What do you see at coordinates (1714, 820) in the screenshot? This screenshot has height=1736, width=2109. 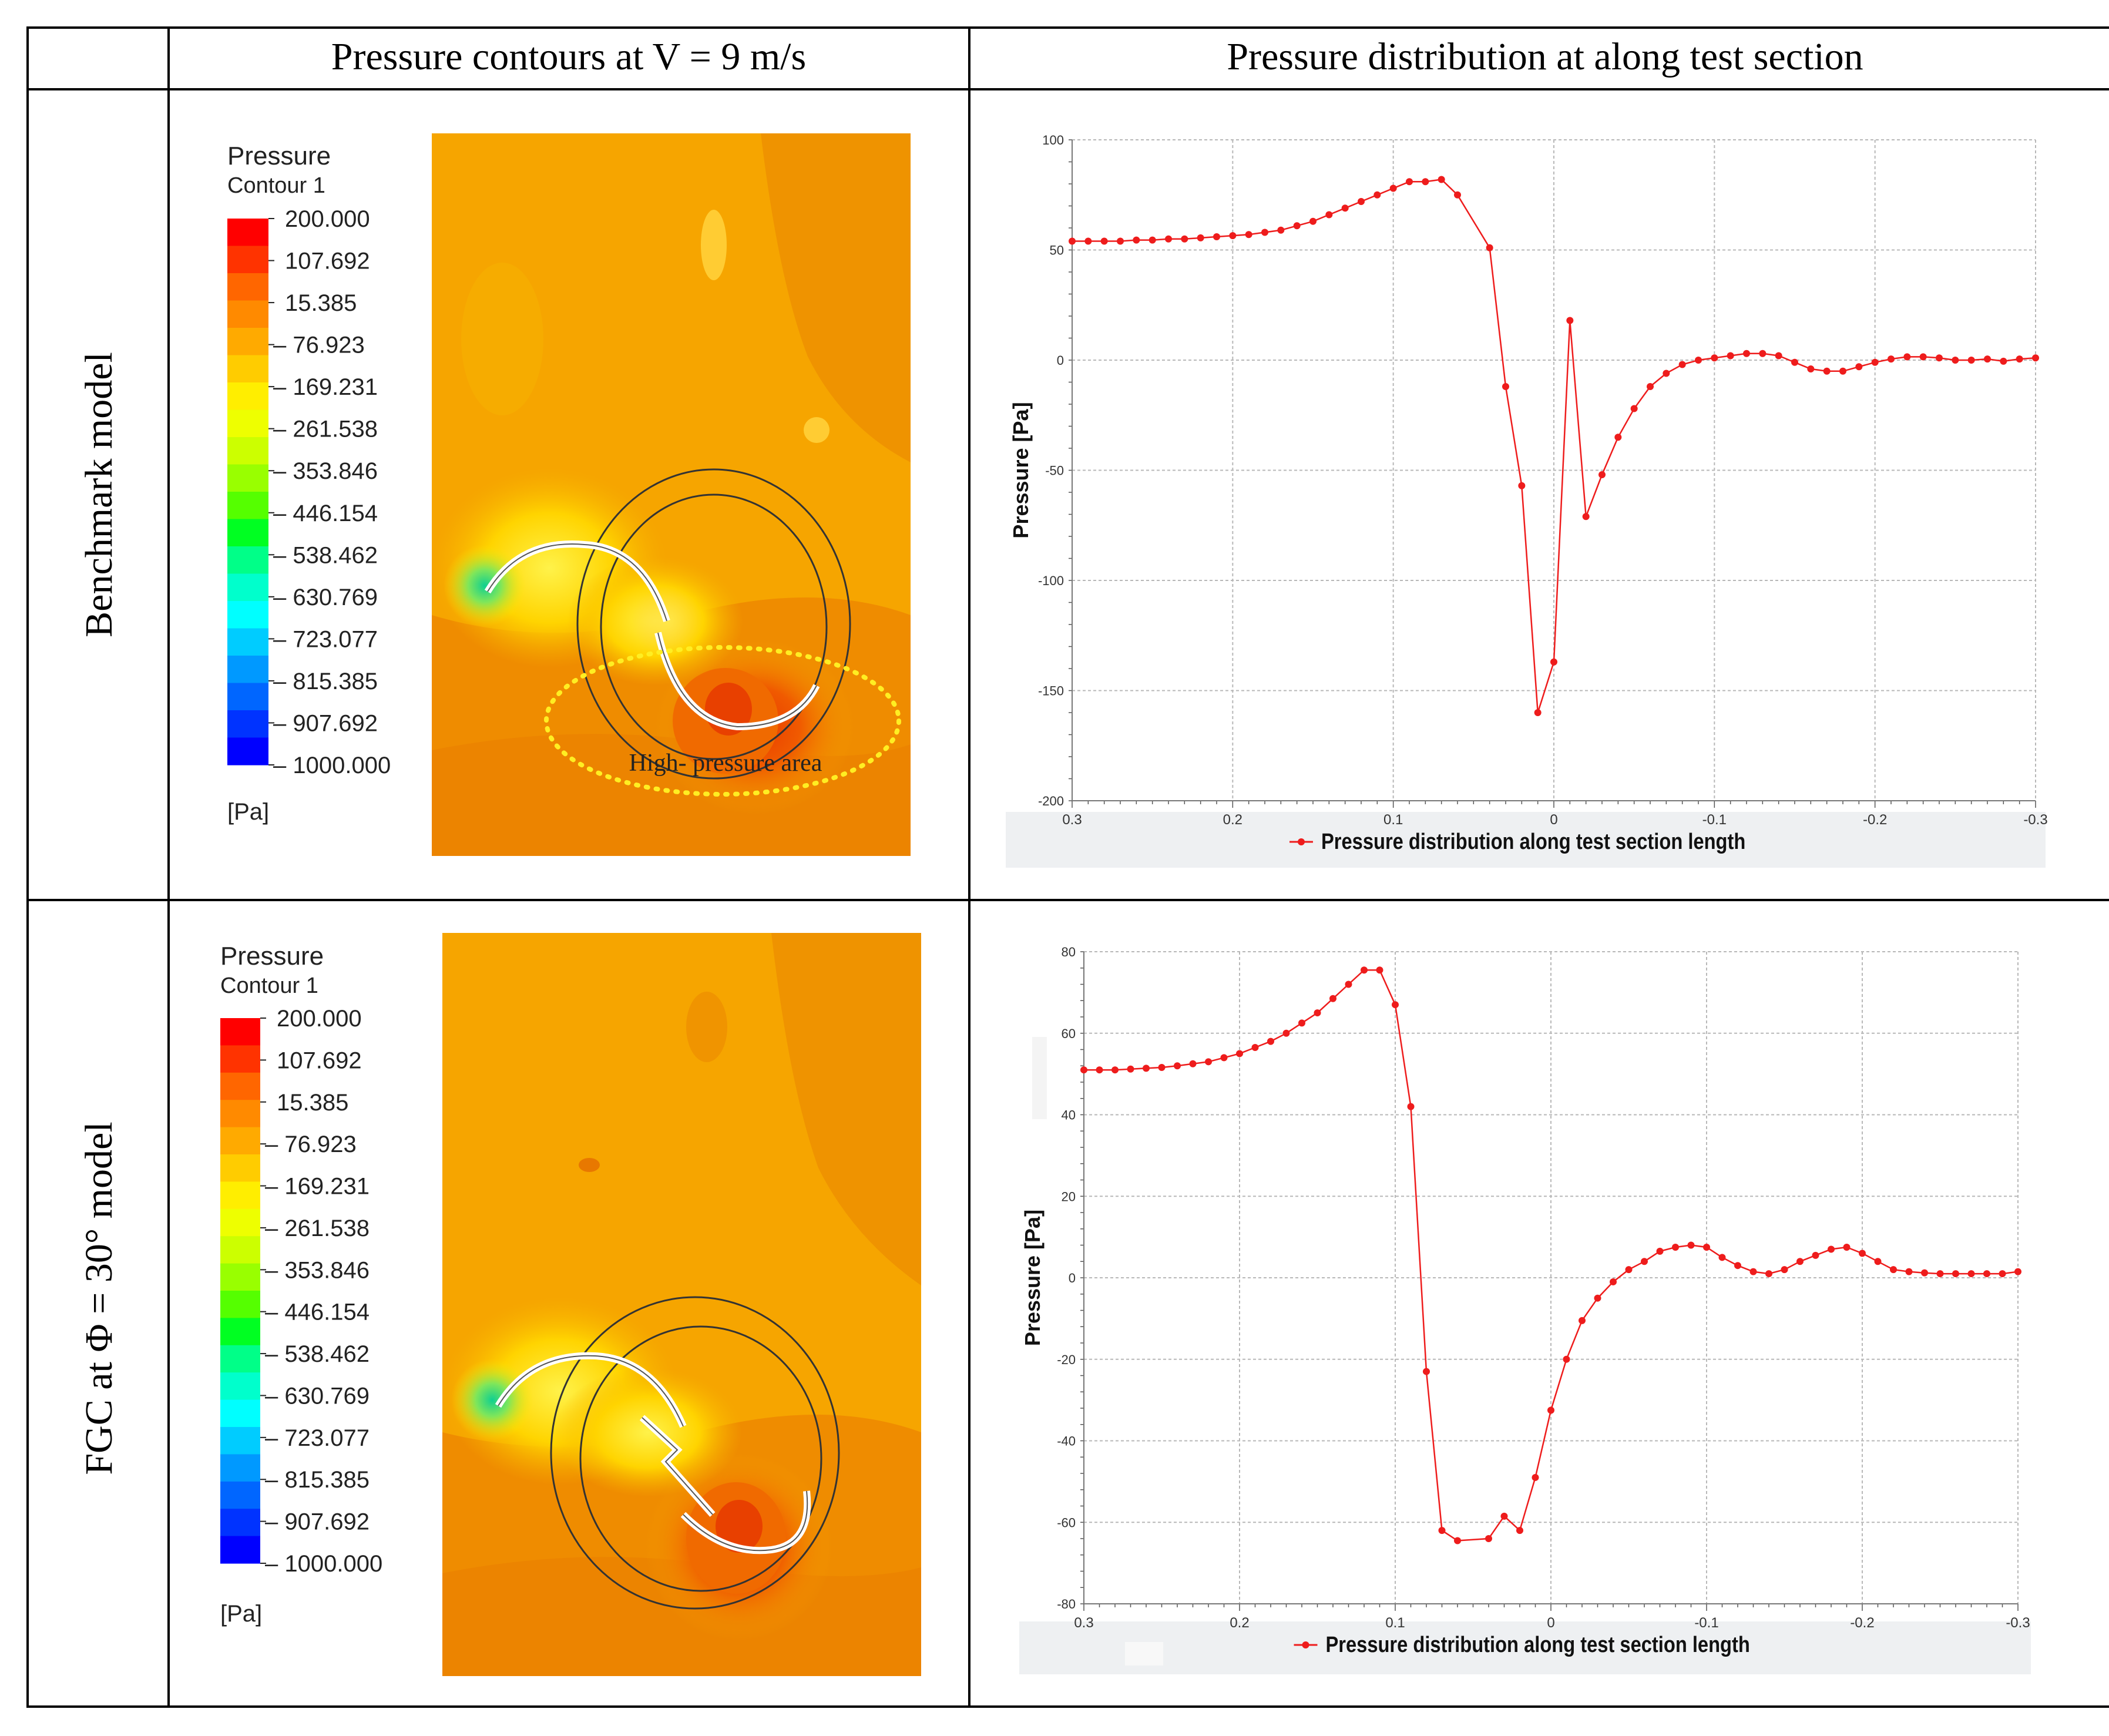 I see `x-tick-label: -0.1` at bounding box center [1714, 820].